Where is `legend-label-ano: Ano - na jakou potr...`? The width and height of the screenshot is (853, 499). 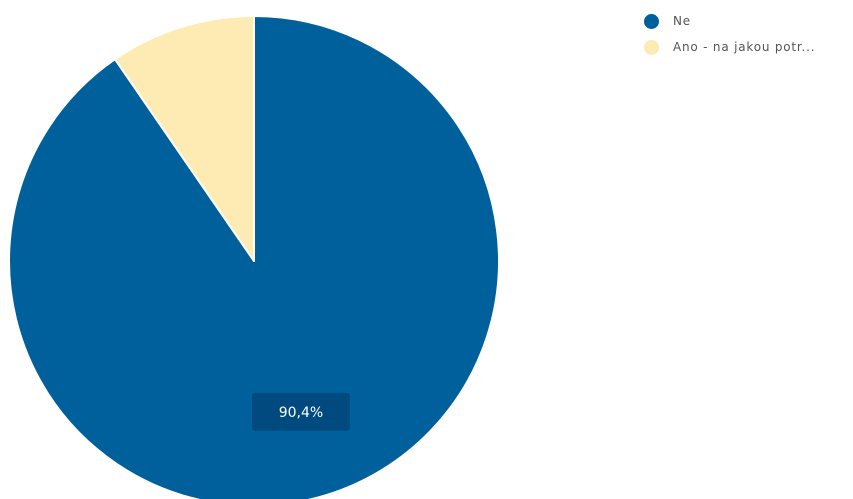 legend-label-ano: Ano - na jakou potr... is located at coordinates (744, 47).